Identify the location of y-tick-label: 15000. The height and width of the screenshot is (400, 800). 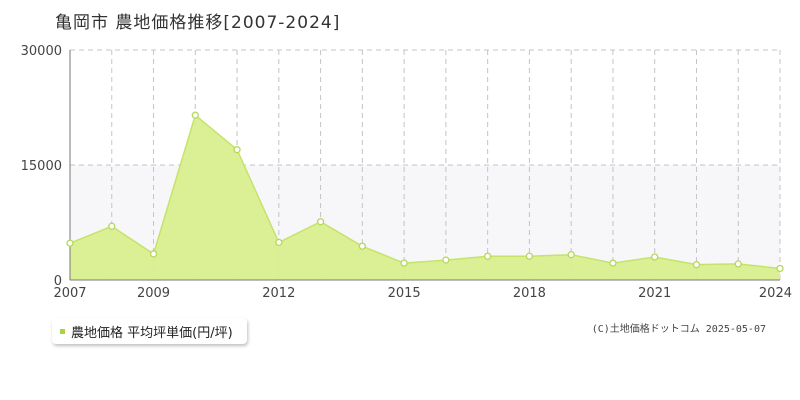
(41, 166).